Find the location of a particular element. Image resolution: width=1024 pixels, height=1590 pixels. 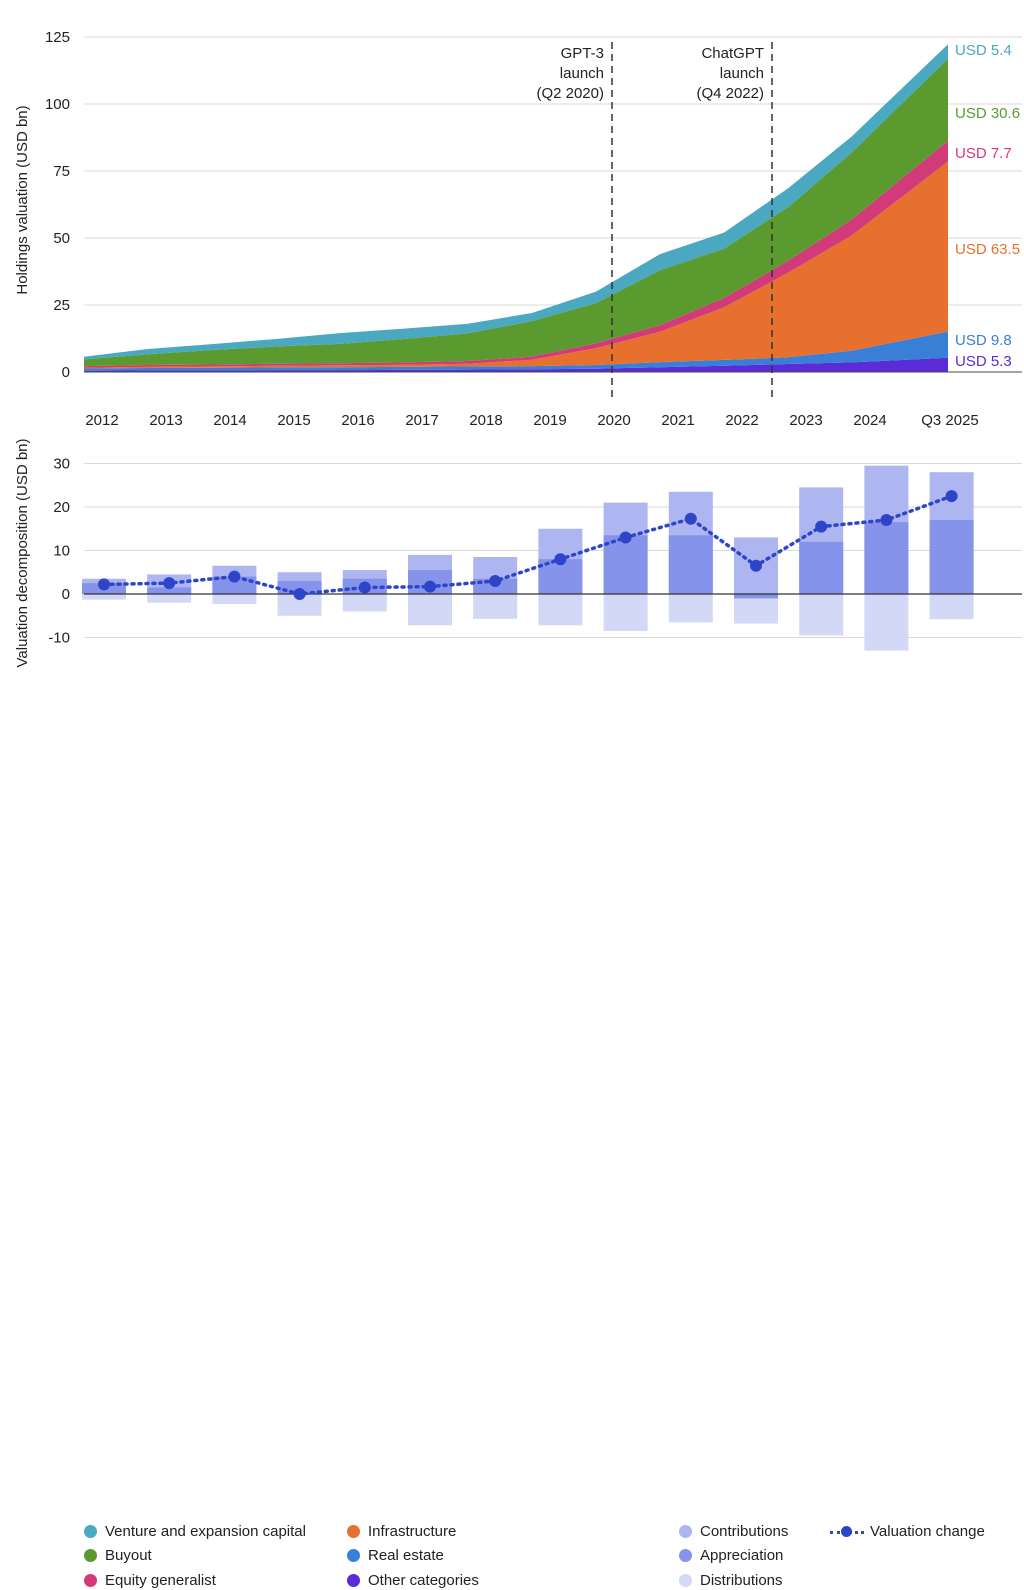

x-tick-label-2015: 2015 is located at coordinates (293, 420).